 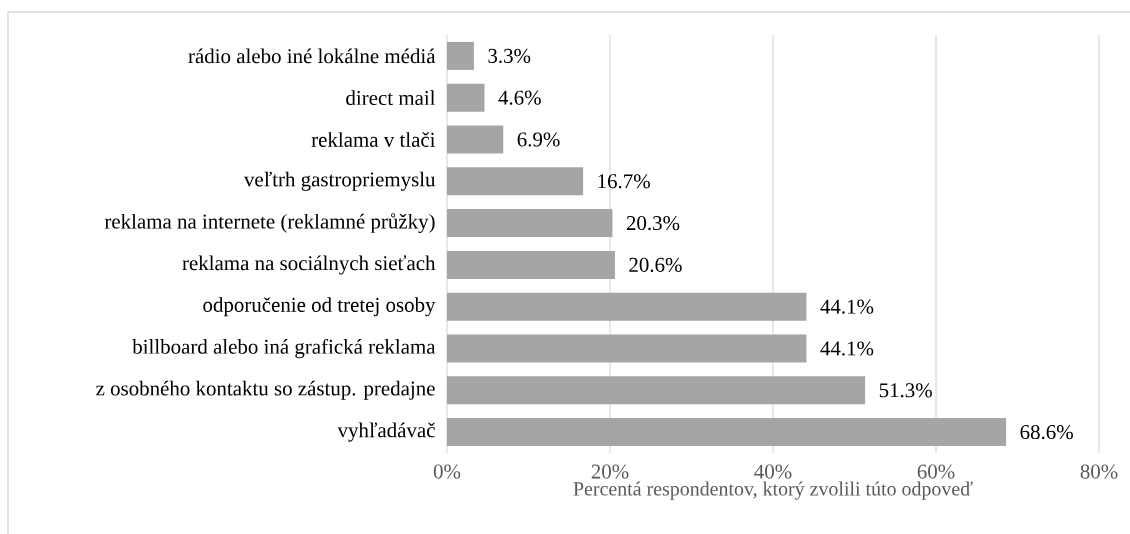 What do you see at coordinates (538, 139) in the screenshot?
I see `data-label: 6.9%` at bounding box center [538, 139].